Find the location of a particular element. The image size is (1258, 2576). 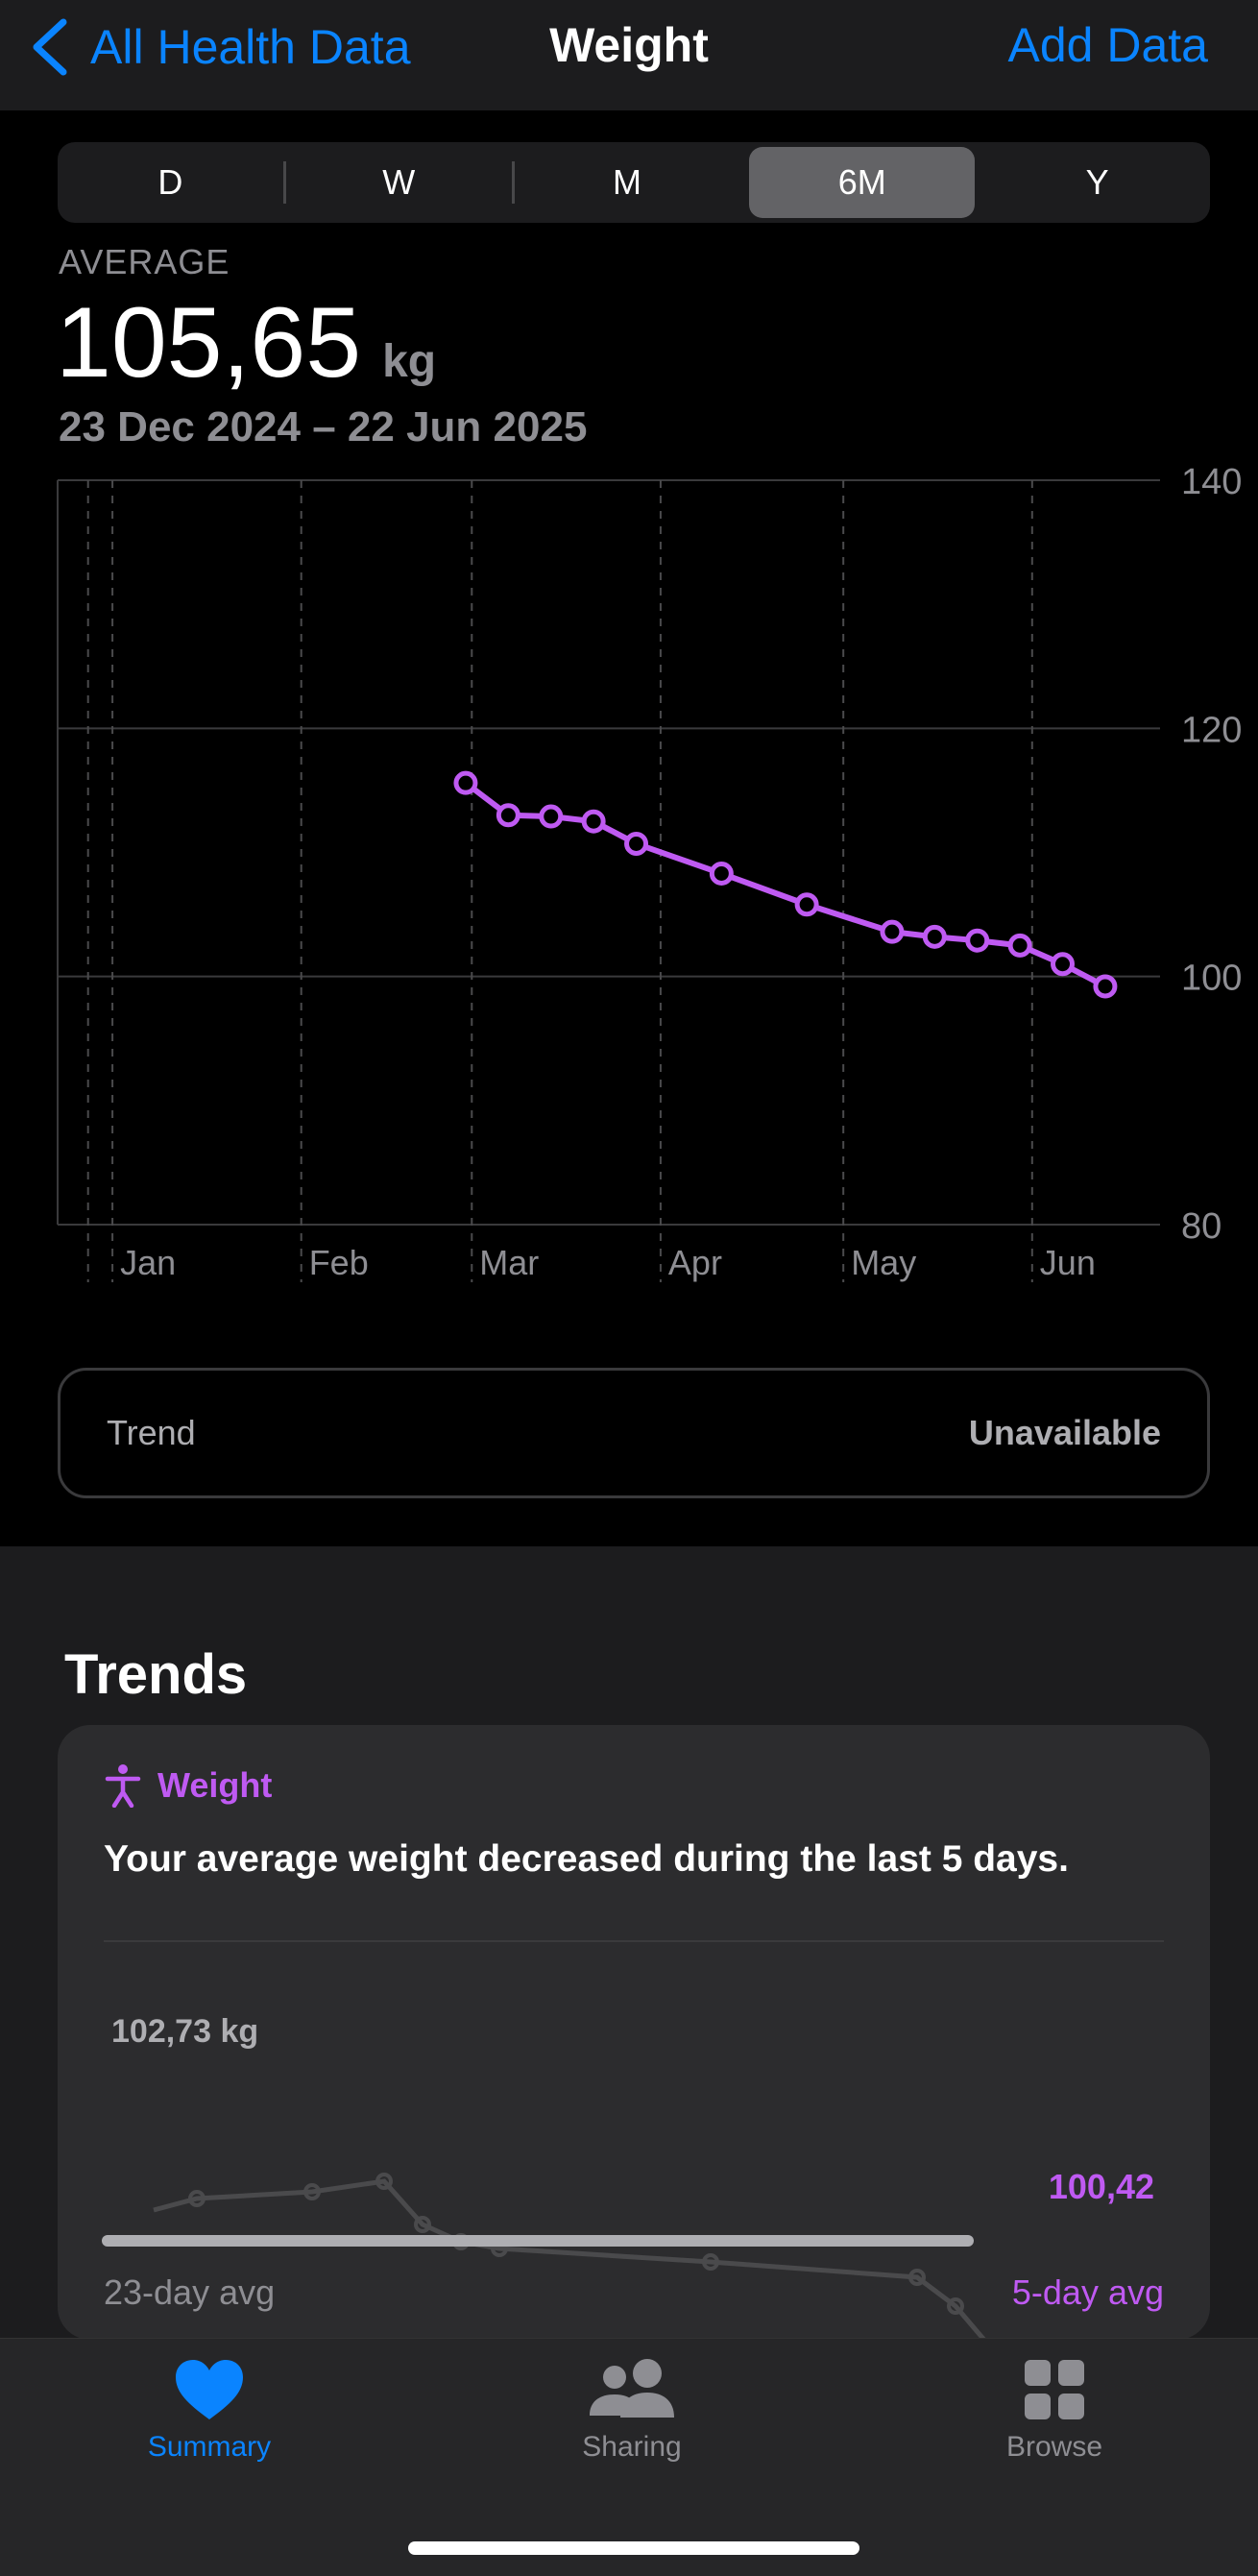

chart-x-tick-label: Jan is located at coordinates (148, 1262).